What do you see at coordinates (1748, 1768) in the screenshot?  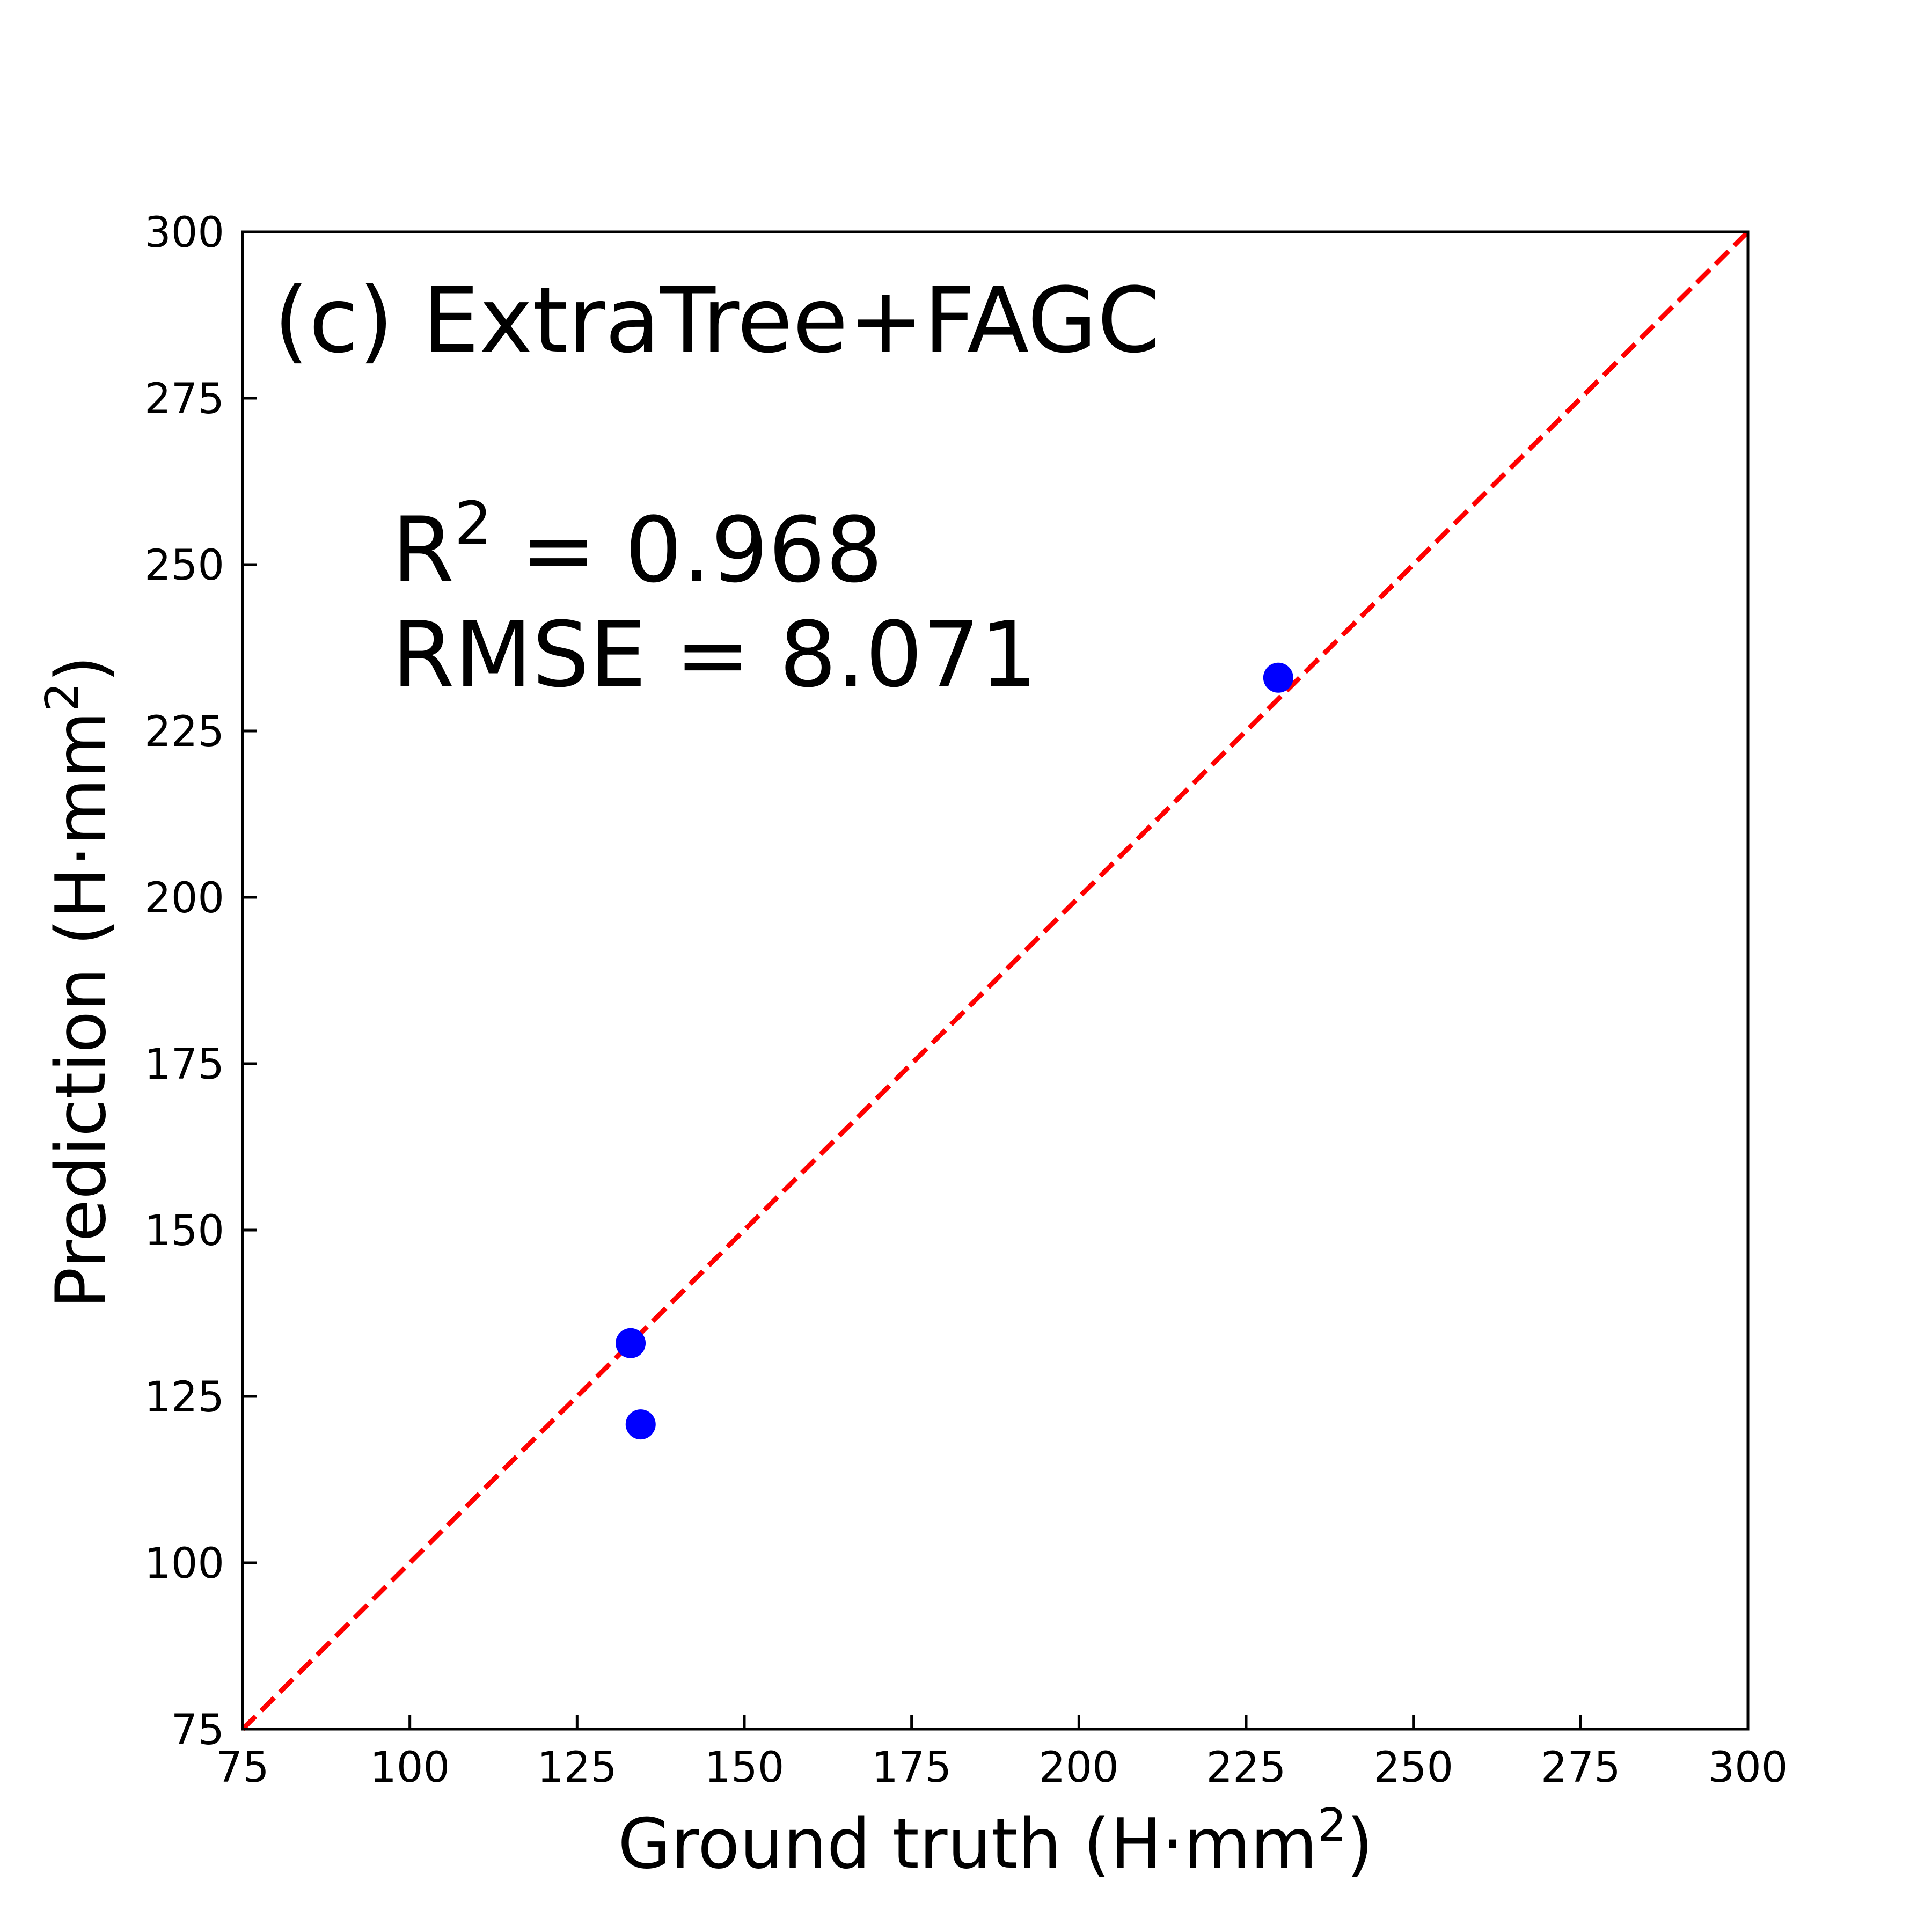 I see `x-tick-label: 300` at bounding box center [1748, 1768].